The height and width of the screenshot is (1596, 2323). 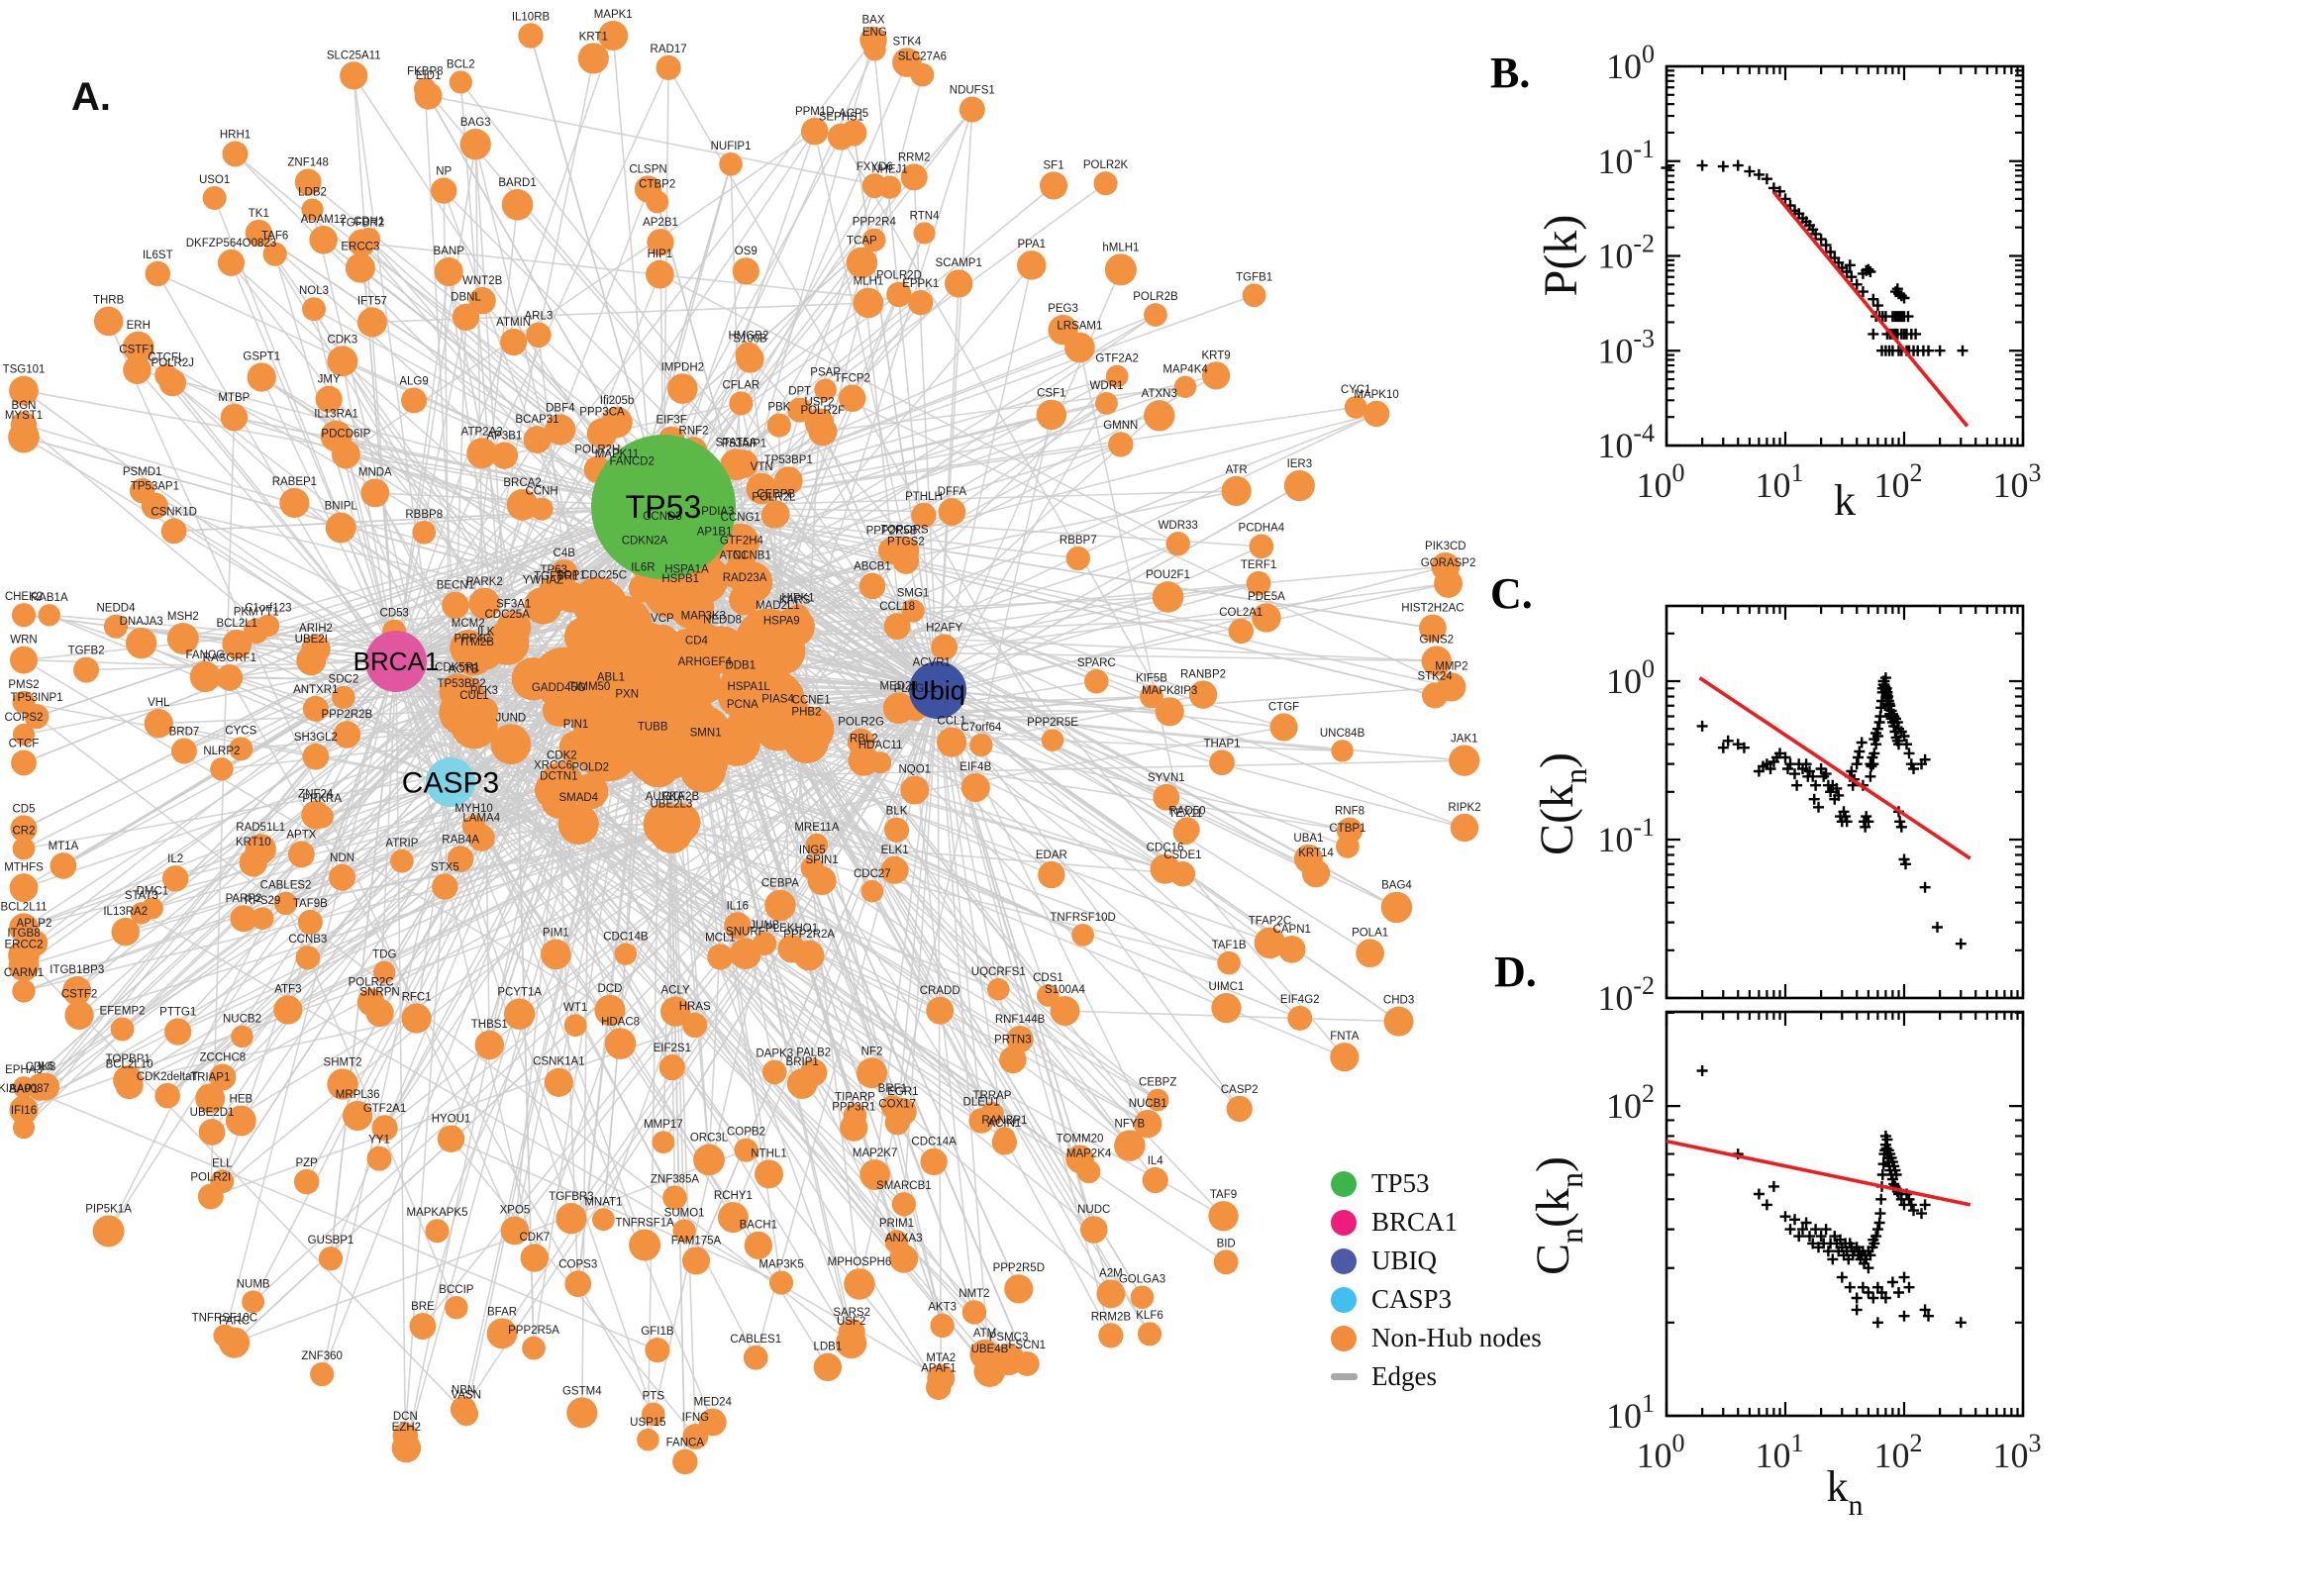 What do you see at coordinates (1342, 734) in the screenshot?
I see `network-node-label: UNC84B` at bounding box center [1342, 734].